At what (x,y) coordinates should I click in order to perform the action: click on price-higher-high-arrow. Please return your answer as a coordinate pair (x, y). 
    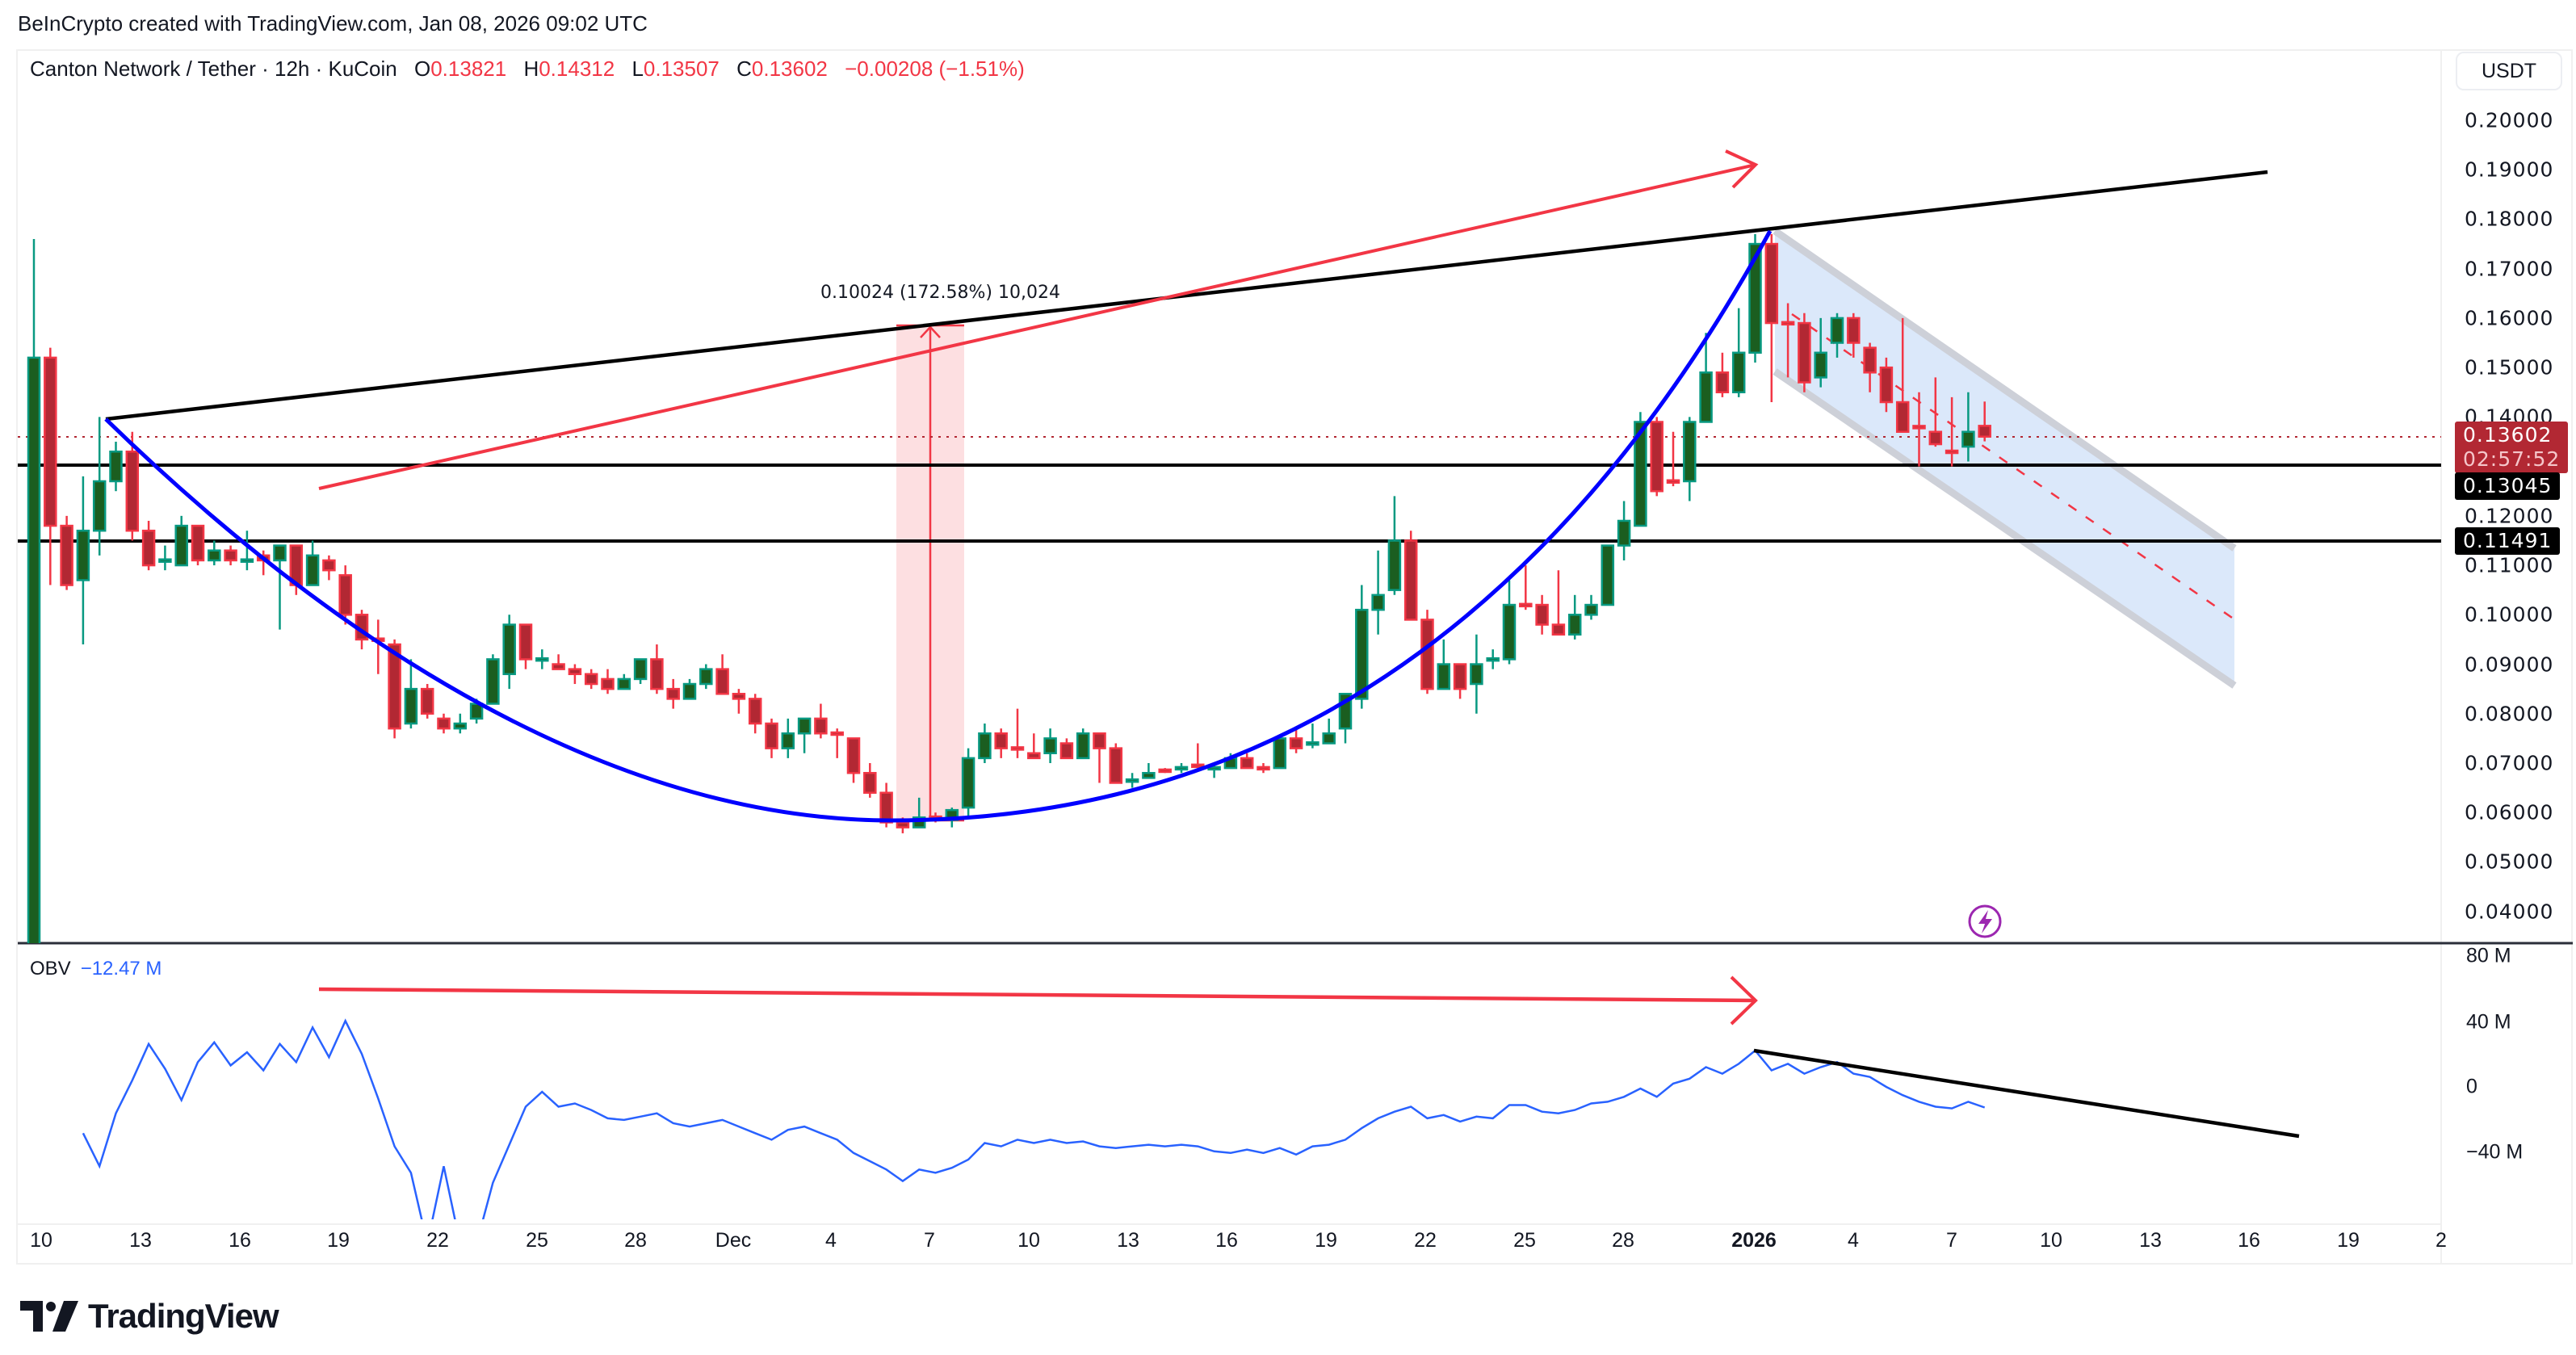
    Looking at the image, I should click on (1037, 326).